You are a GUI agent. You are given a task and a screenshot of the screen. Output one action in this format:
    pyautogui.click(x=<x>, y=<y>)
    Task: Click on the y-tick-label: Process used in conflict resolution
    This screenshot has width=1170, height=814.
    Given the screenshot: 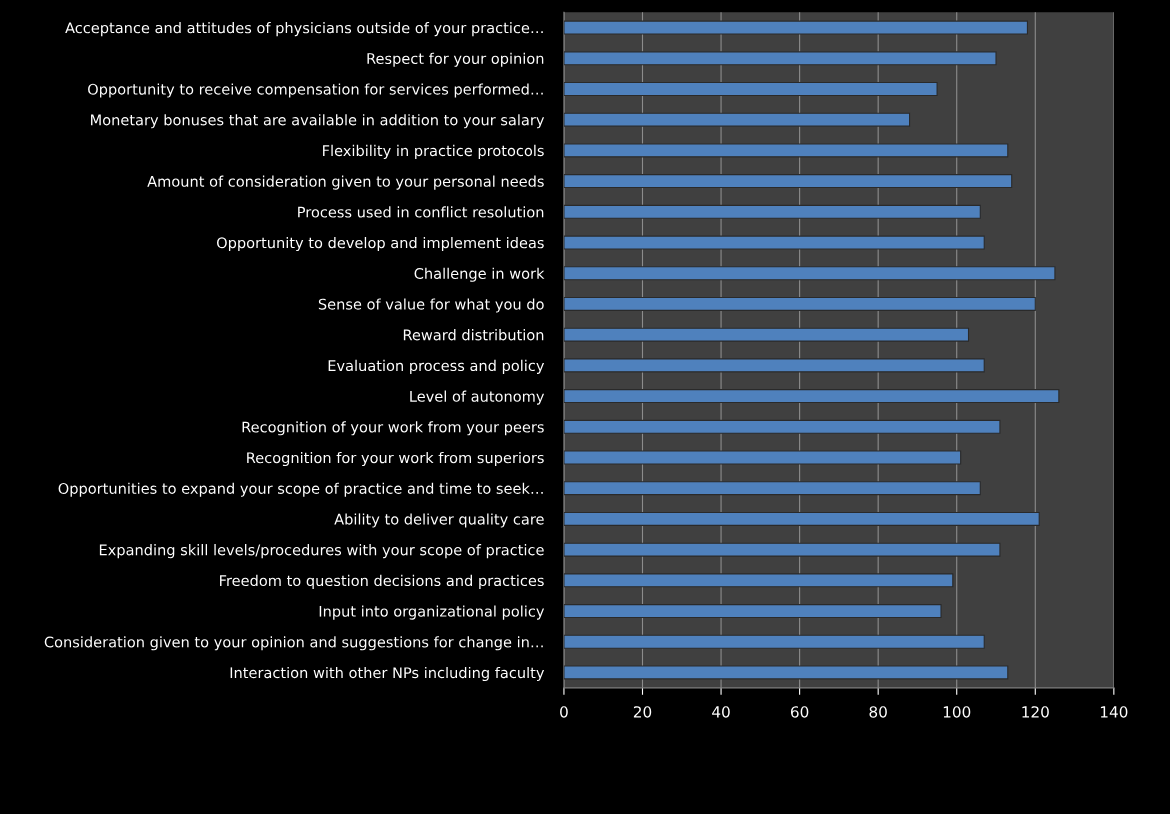 What is the action you would take?
    pyautogui.click(x=421, y=212)
    